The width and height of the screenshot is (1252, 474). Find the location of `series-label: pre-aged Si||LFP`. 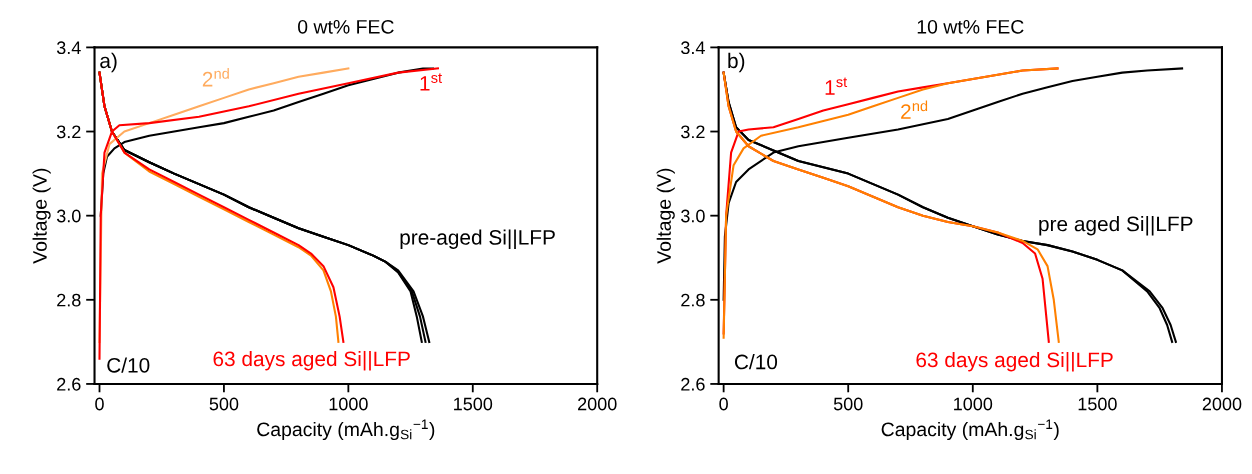

series-label: pre-aged Si||LFP is located at coordinates (477, 239).